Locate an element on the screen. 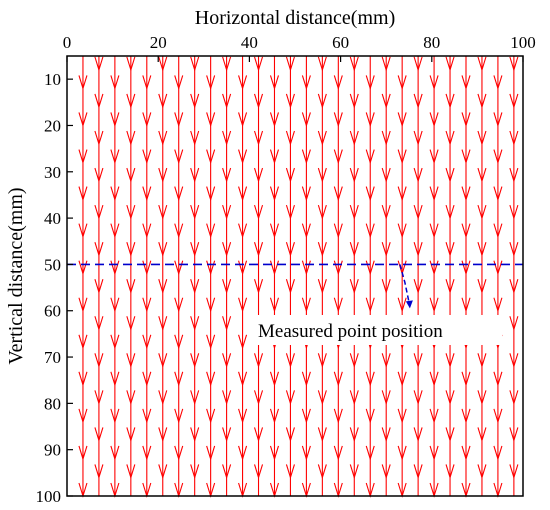 The image size is (550, 510). y-tick-label: 30 is located at coordinates (52, 172).